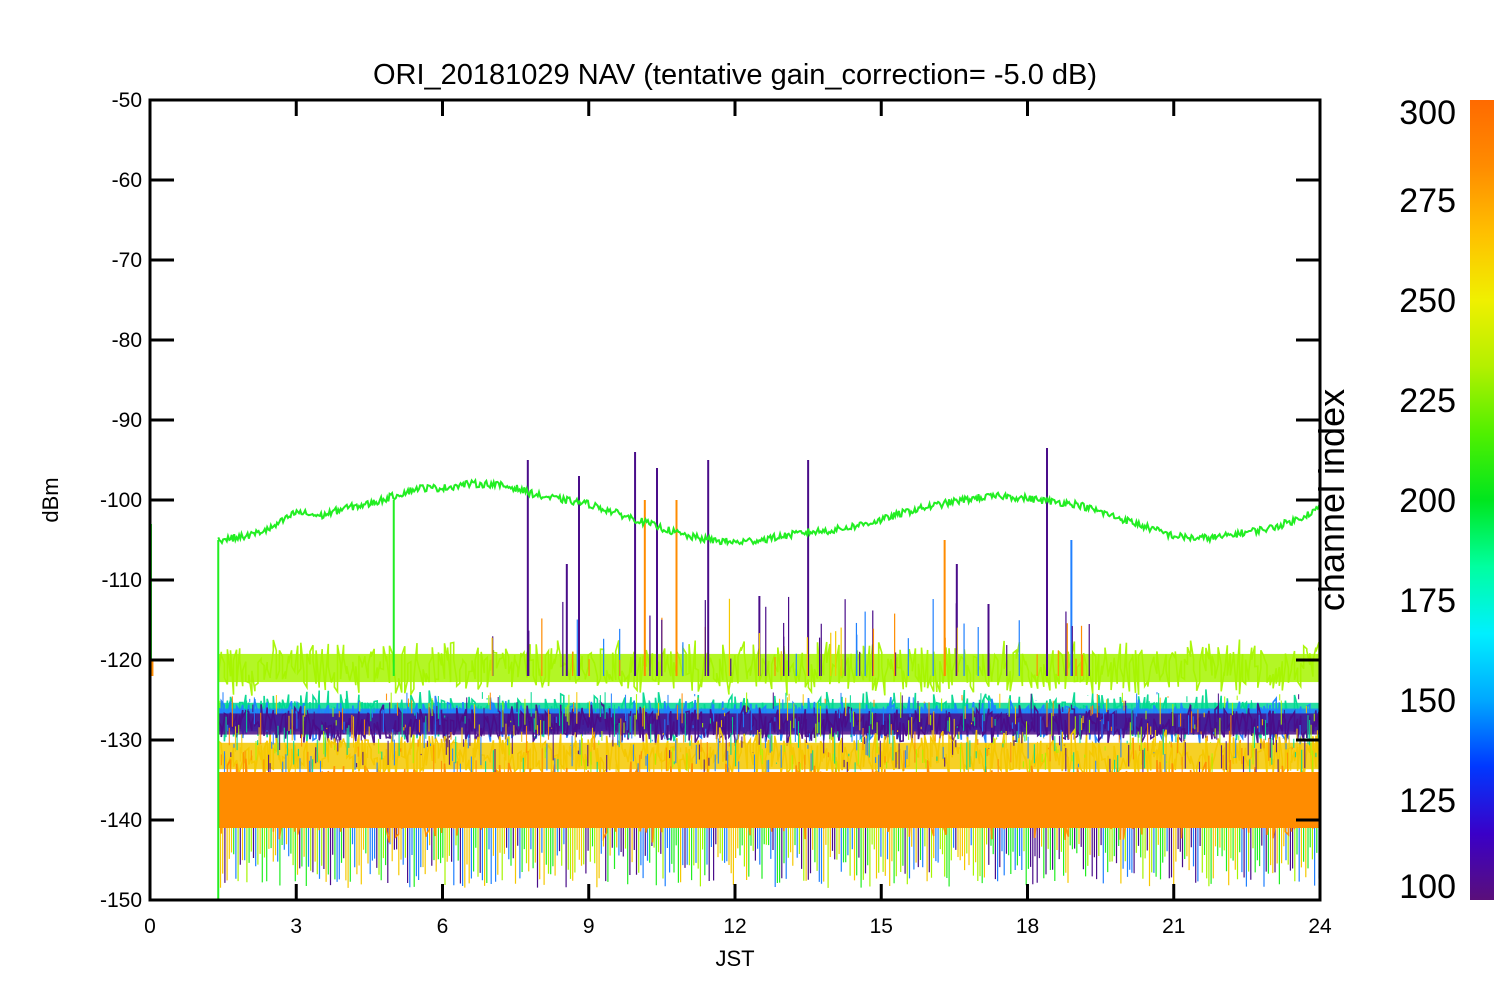 Image resolution: width=1500 pixels, height=1000 pixels. I want to click on x-tick-label: 6, so click(443, 926).